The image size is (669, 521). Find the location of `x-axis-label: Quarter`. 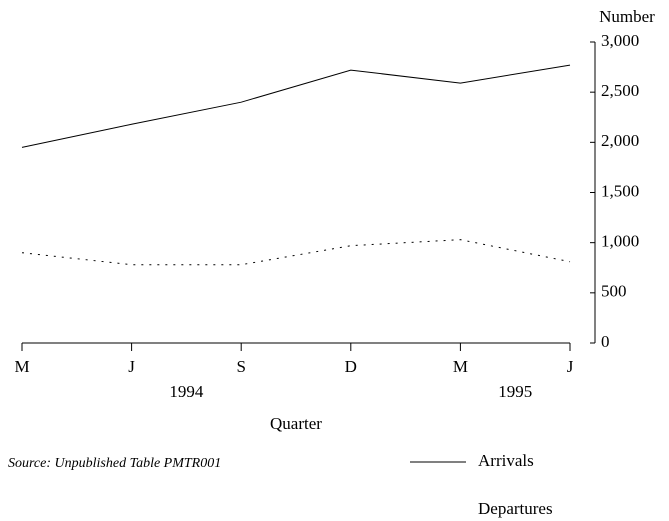

x-axis-label: Quarter is located at coordinates (296, 423).